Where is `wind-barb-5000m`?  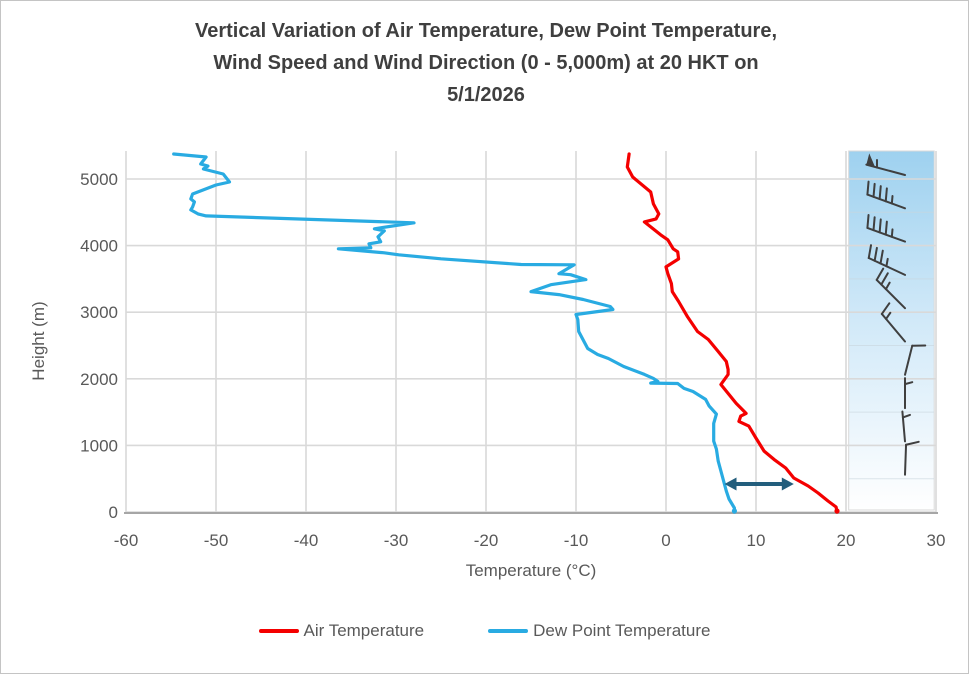 wind-barb-5000m is located at coordinates (885, 164).